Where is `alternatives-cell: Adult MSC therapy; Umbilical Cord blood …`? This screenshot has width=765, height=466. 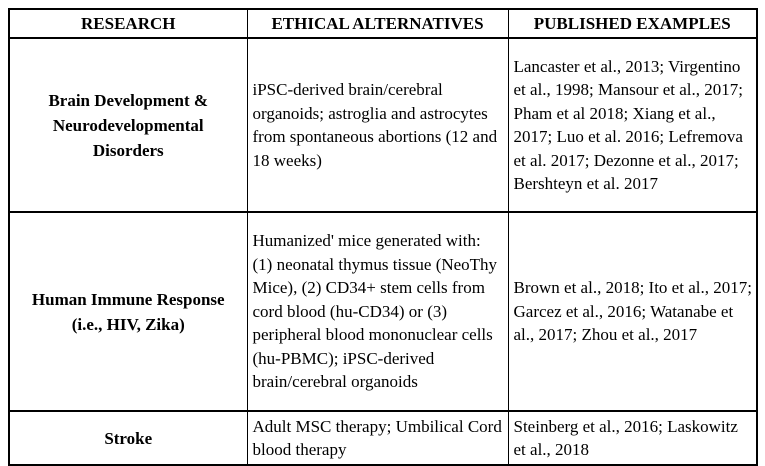 alternatives-cell: Adult MSC therapy; Umbilical Cord blood … is located at coordinates (377, 438).